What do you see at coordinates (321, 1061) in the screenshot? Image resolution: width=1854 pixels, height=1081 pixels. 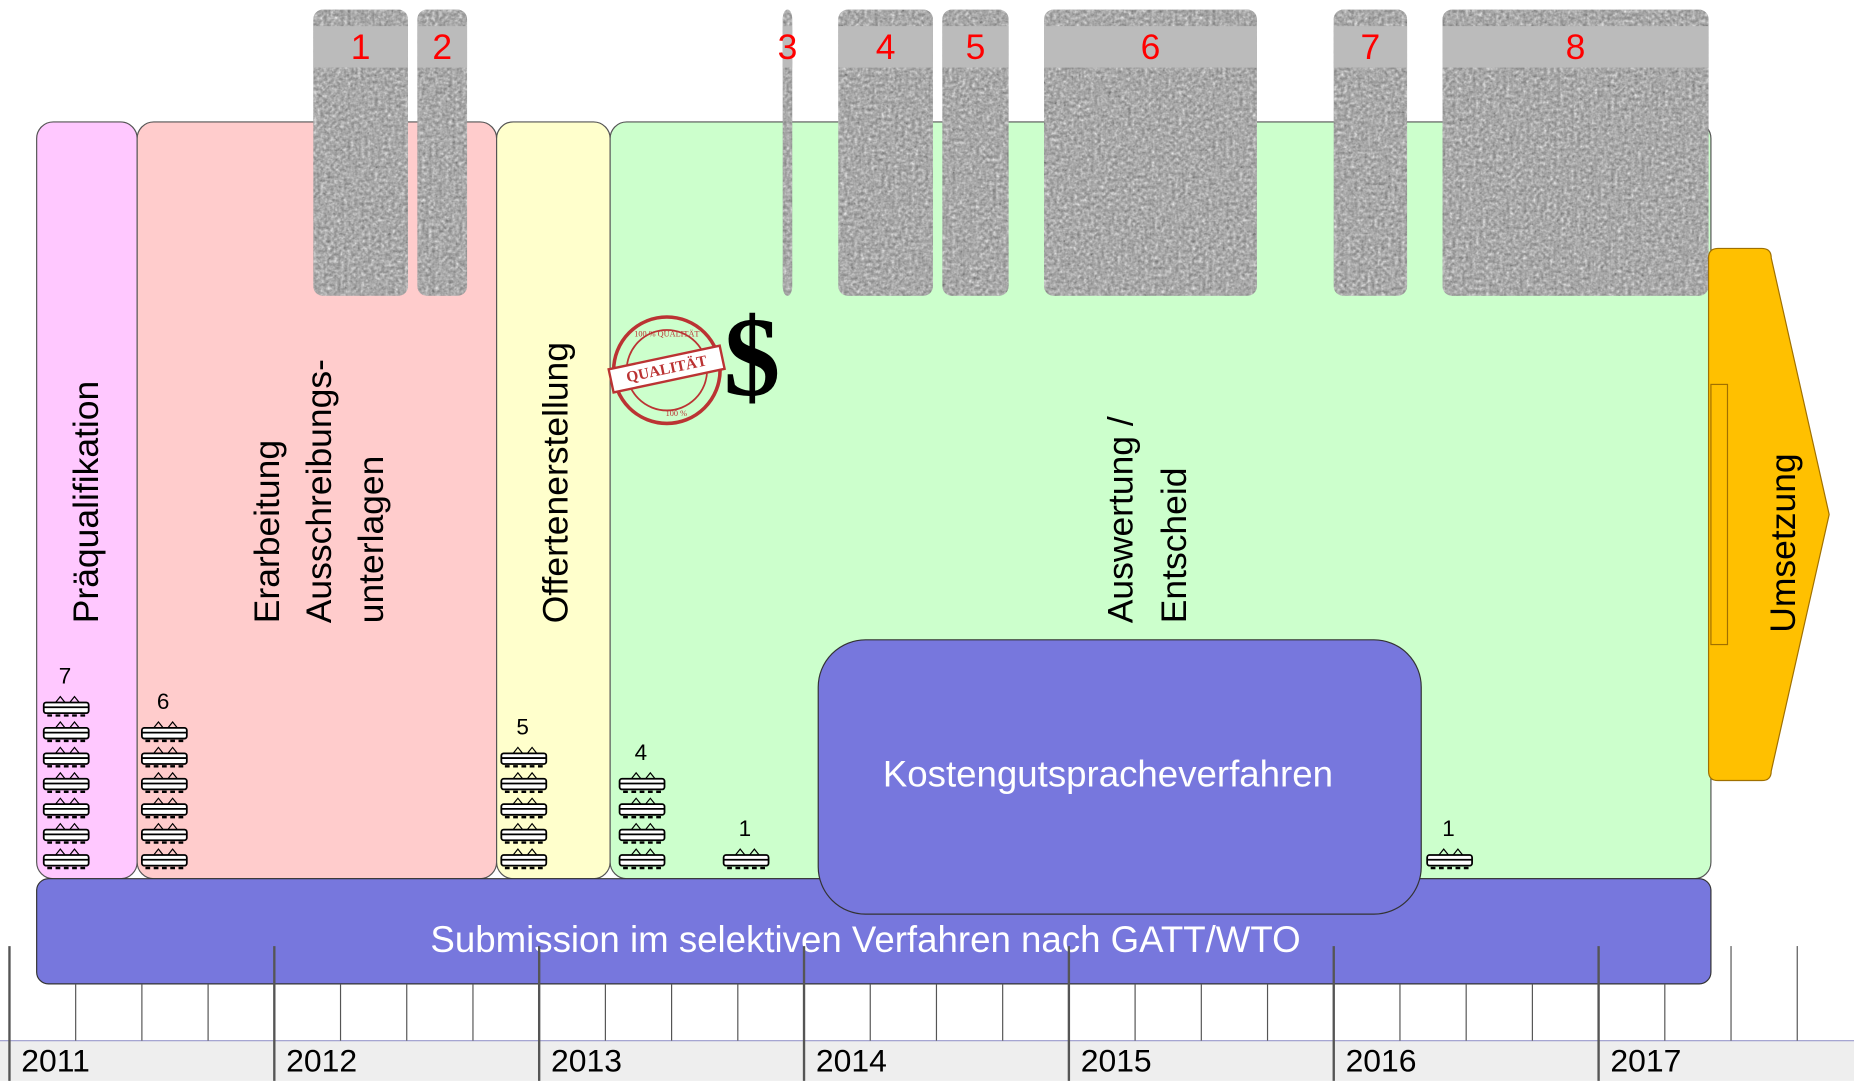 I see `year-label: 2012` at bounding box center [321, 1061].